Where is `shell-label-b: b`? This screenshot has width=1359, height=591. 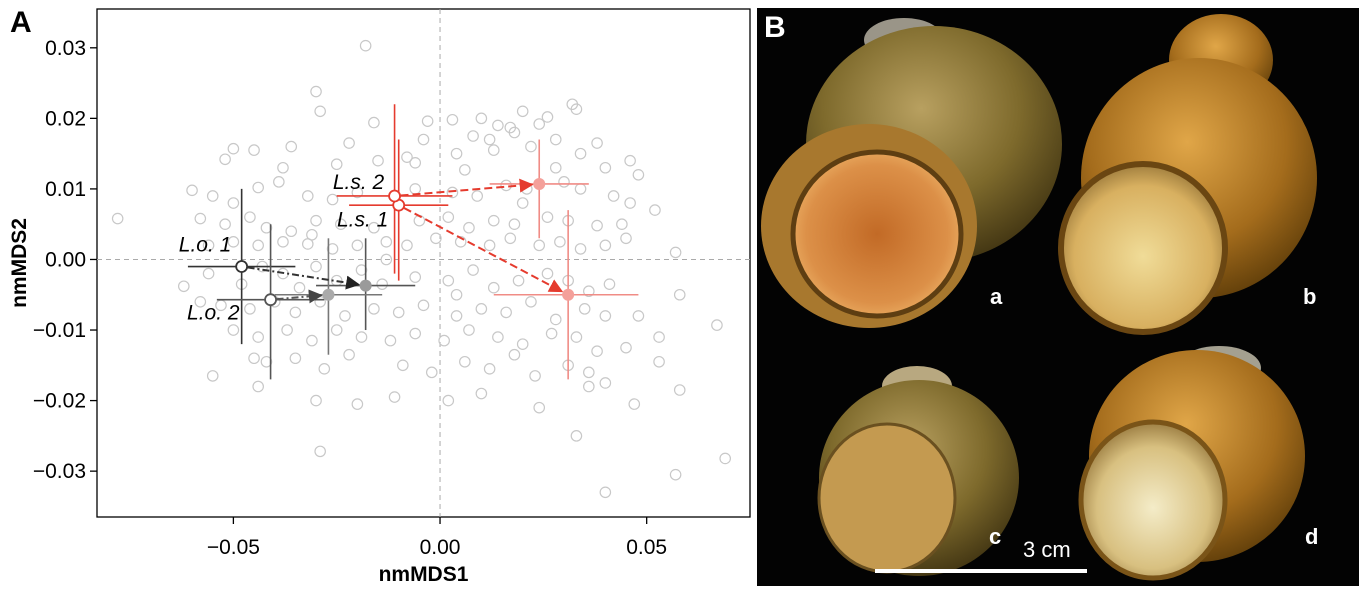 shell-label-b: b is located at coordinates (1310, 296).